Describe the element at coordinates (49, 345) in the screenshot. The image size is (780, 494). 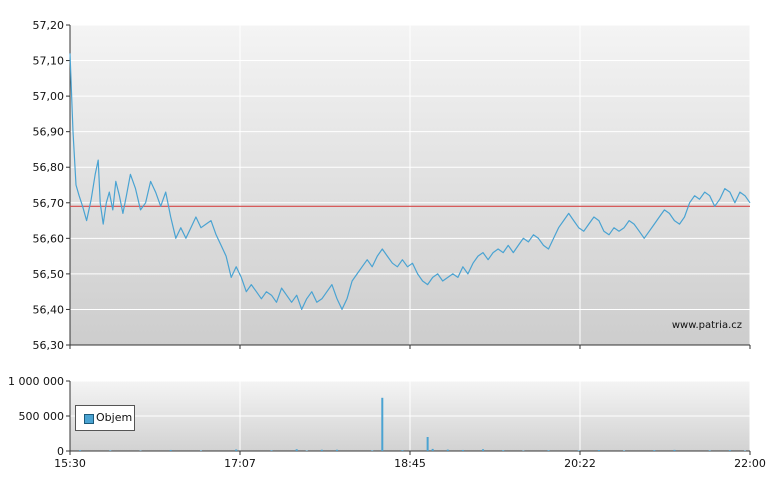
I see `price-y-tick-label: 56,30` at that location.